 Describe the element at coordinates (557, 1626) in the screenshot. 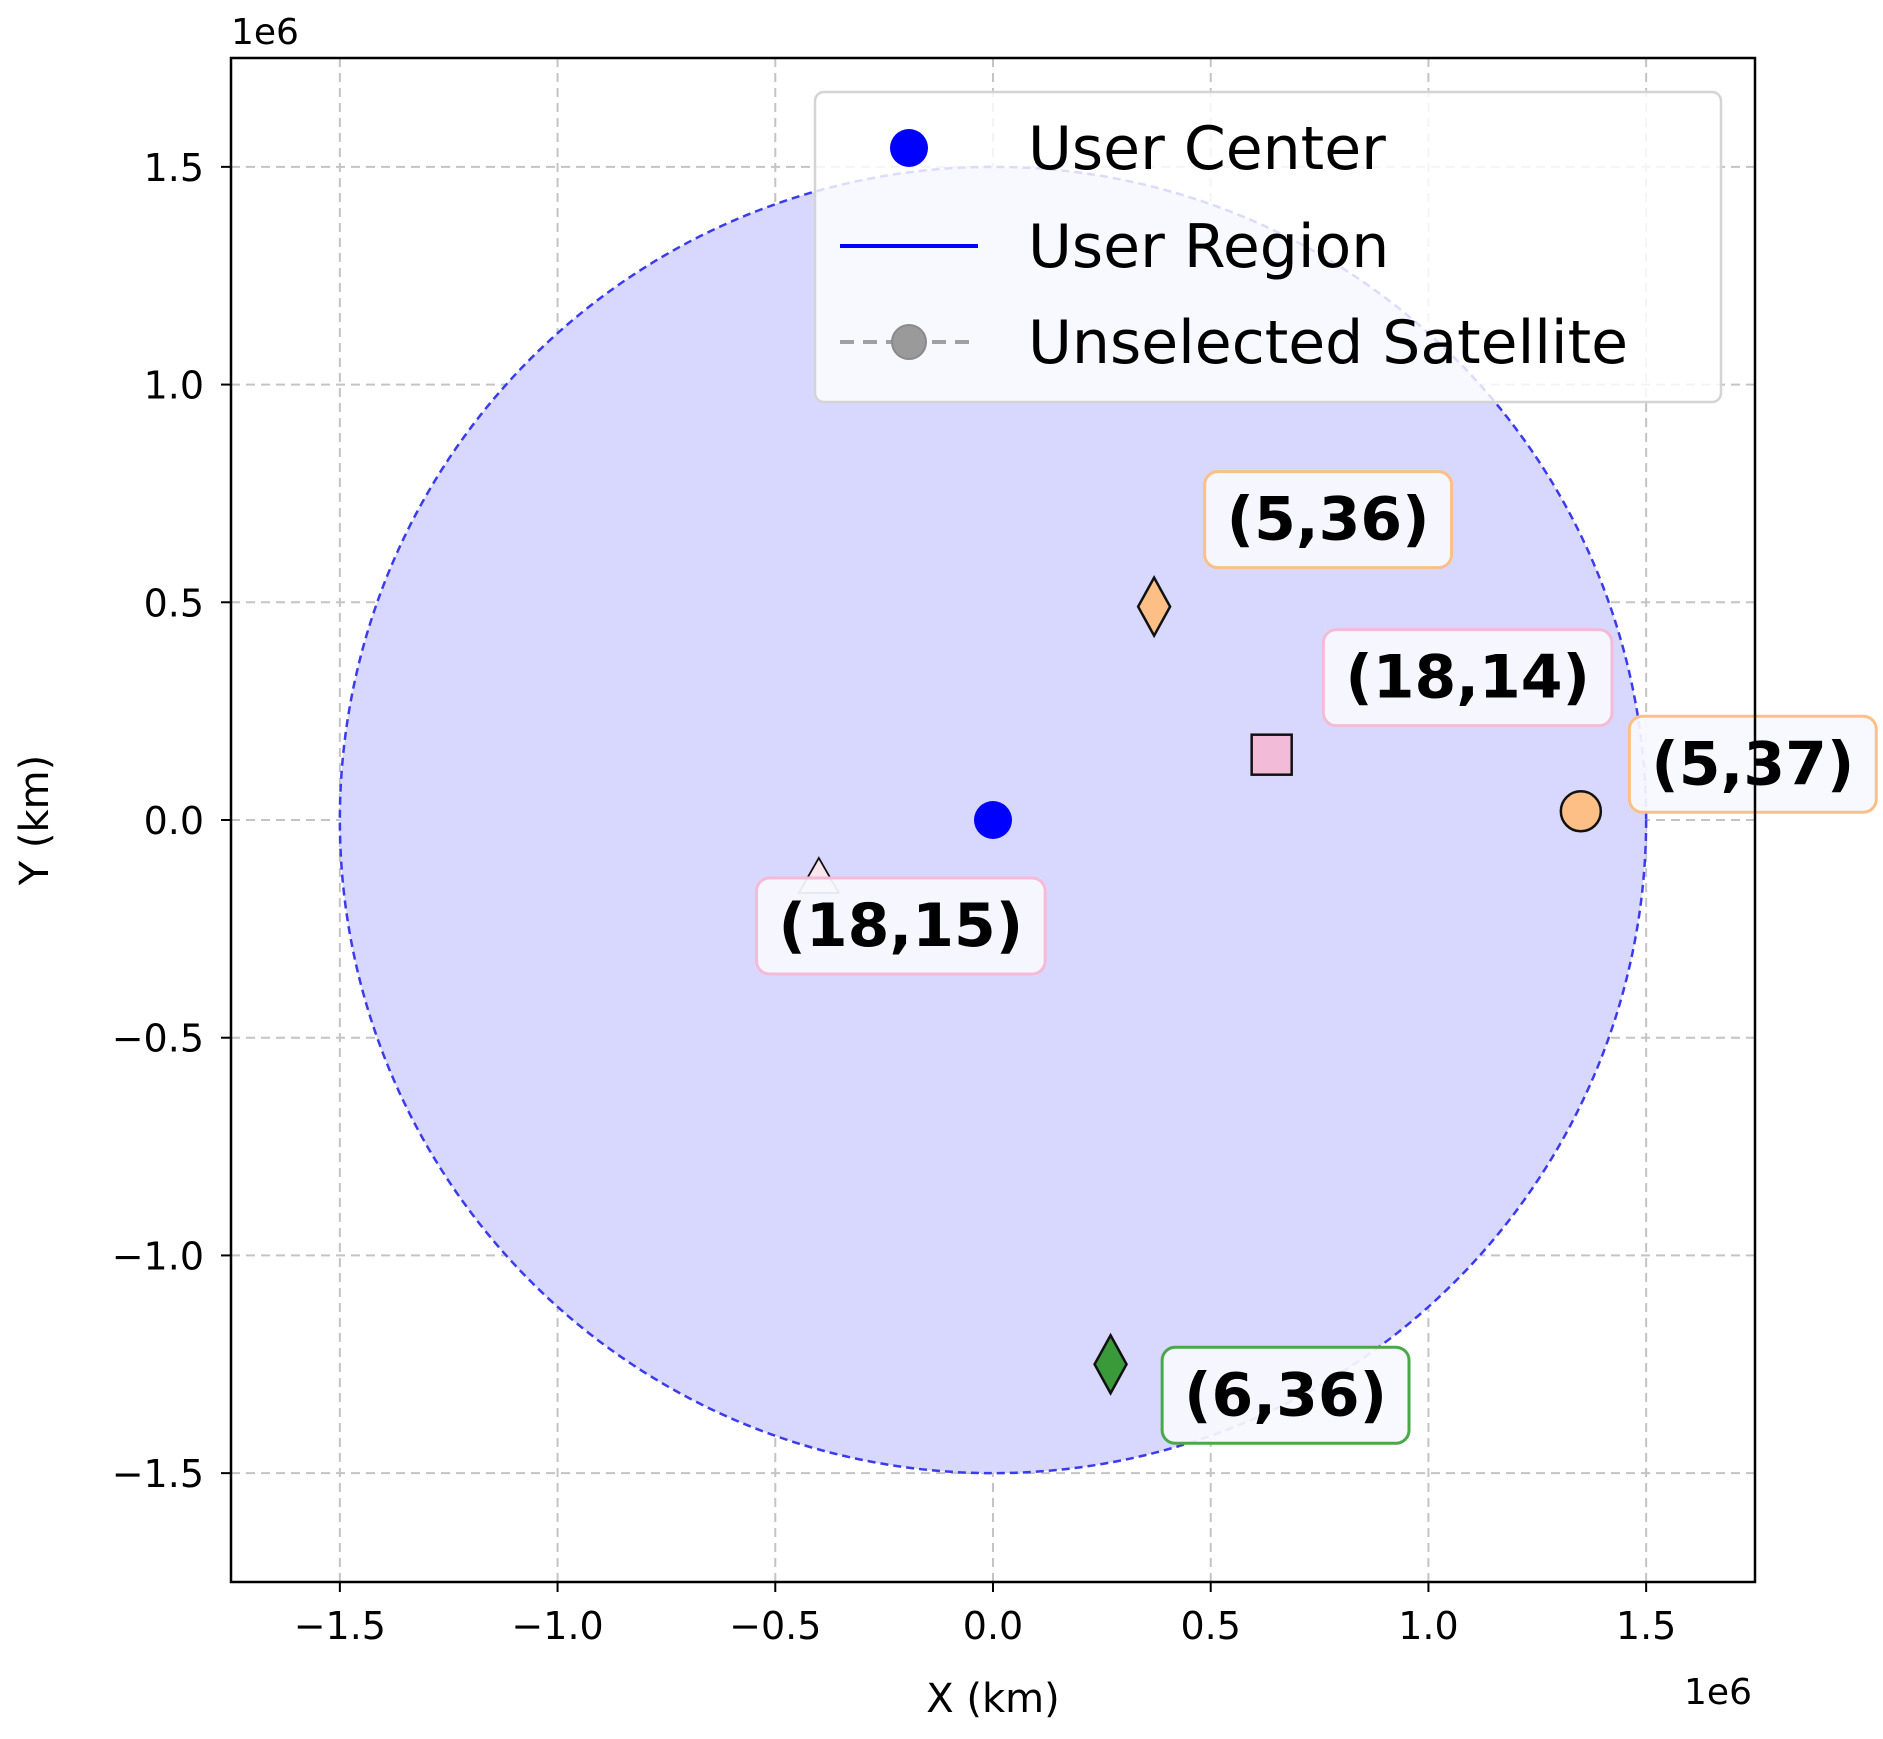

I see `x-tick-label: −1.0` at that location.